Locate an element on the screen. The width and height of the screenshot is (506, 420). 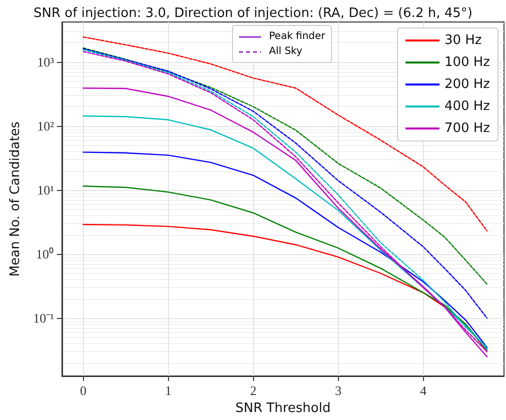
x-tick-label: 4 is located at coordinates (423, 390).